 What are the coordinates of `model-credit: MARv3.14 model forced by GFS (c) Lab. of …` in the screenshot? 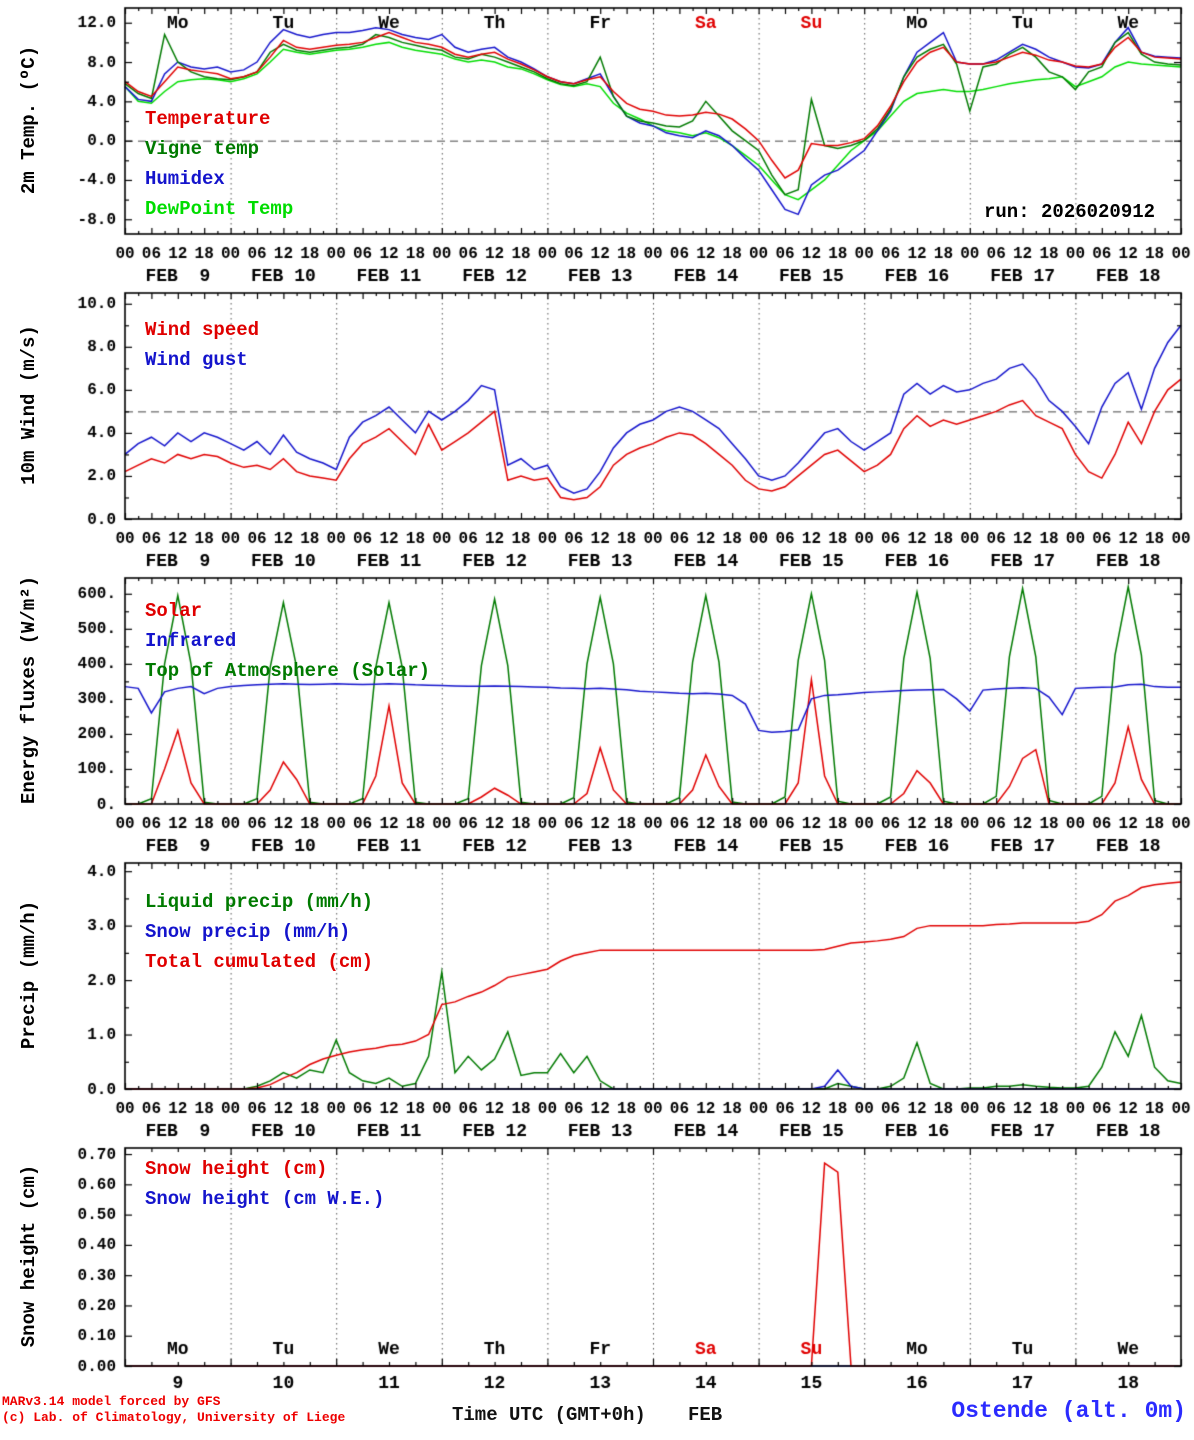 It's located at (173, 1410).